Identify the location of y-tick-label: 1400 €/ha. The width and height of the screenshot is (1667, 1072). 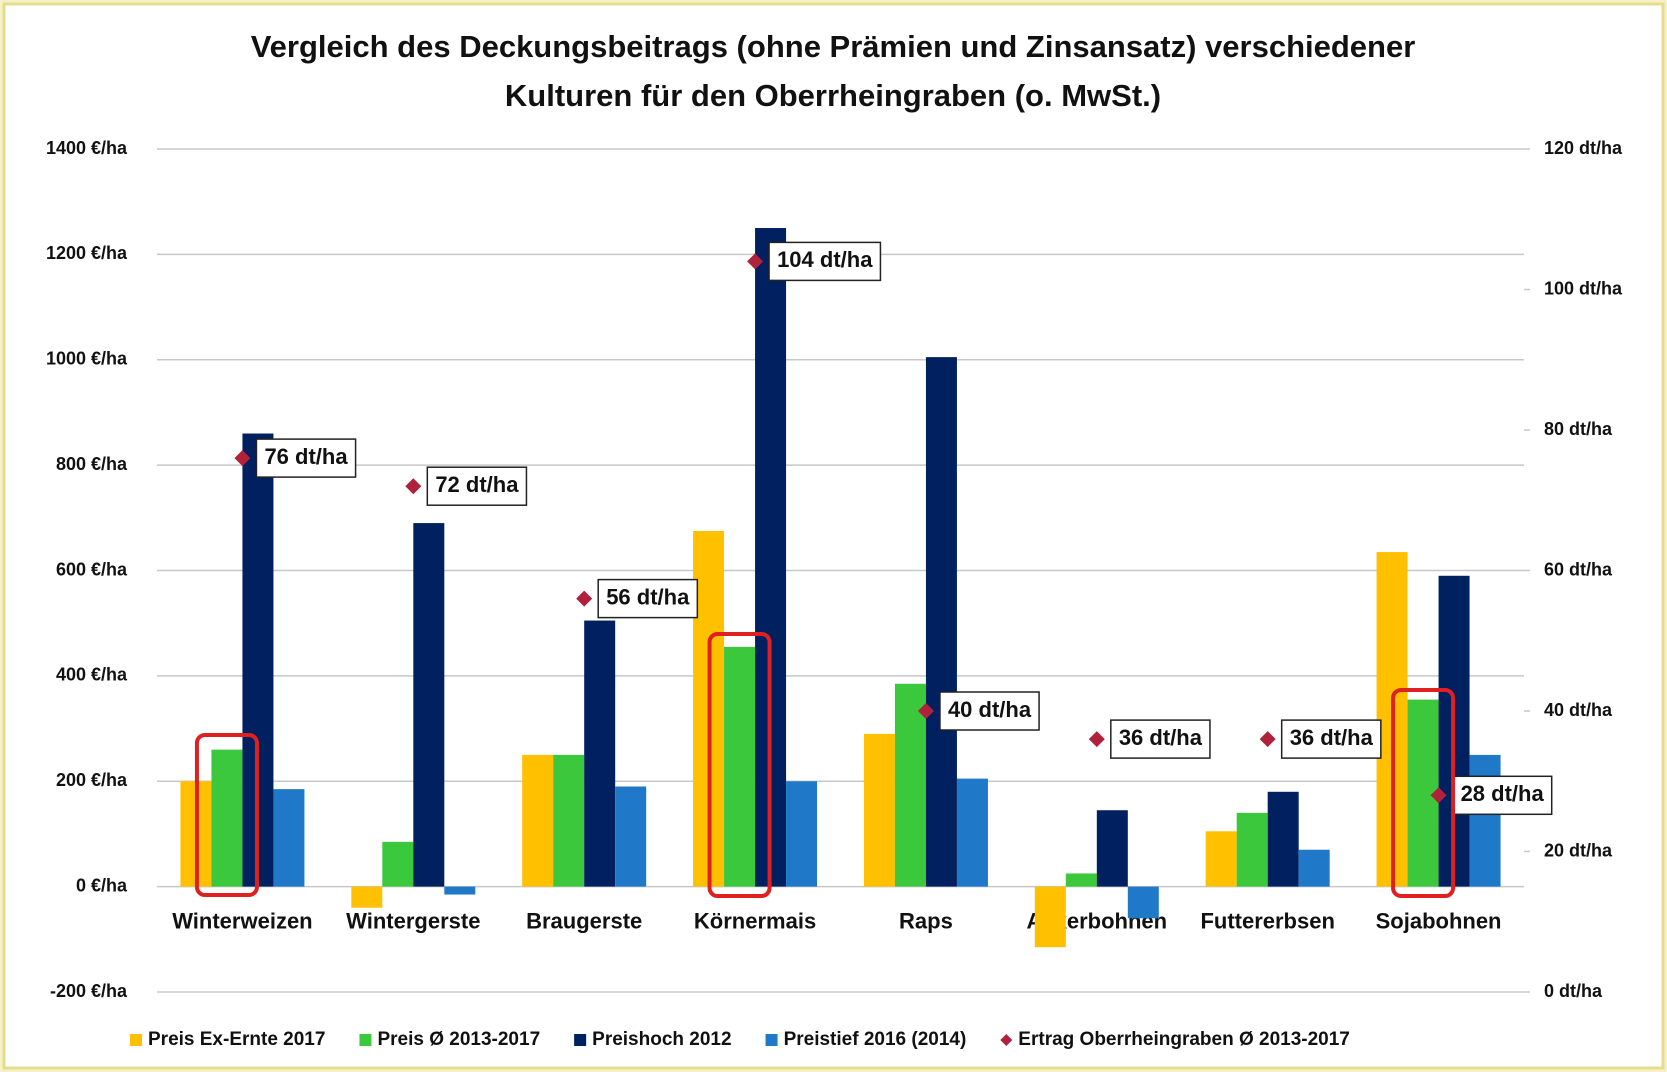
(87, 148).